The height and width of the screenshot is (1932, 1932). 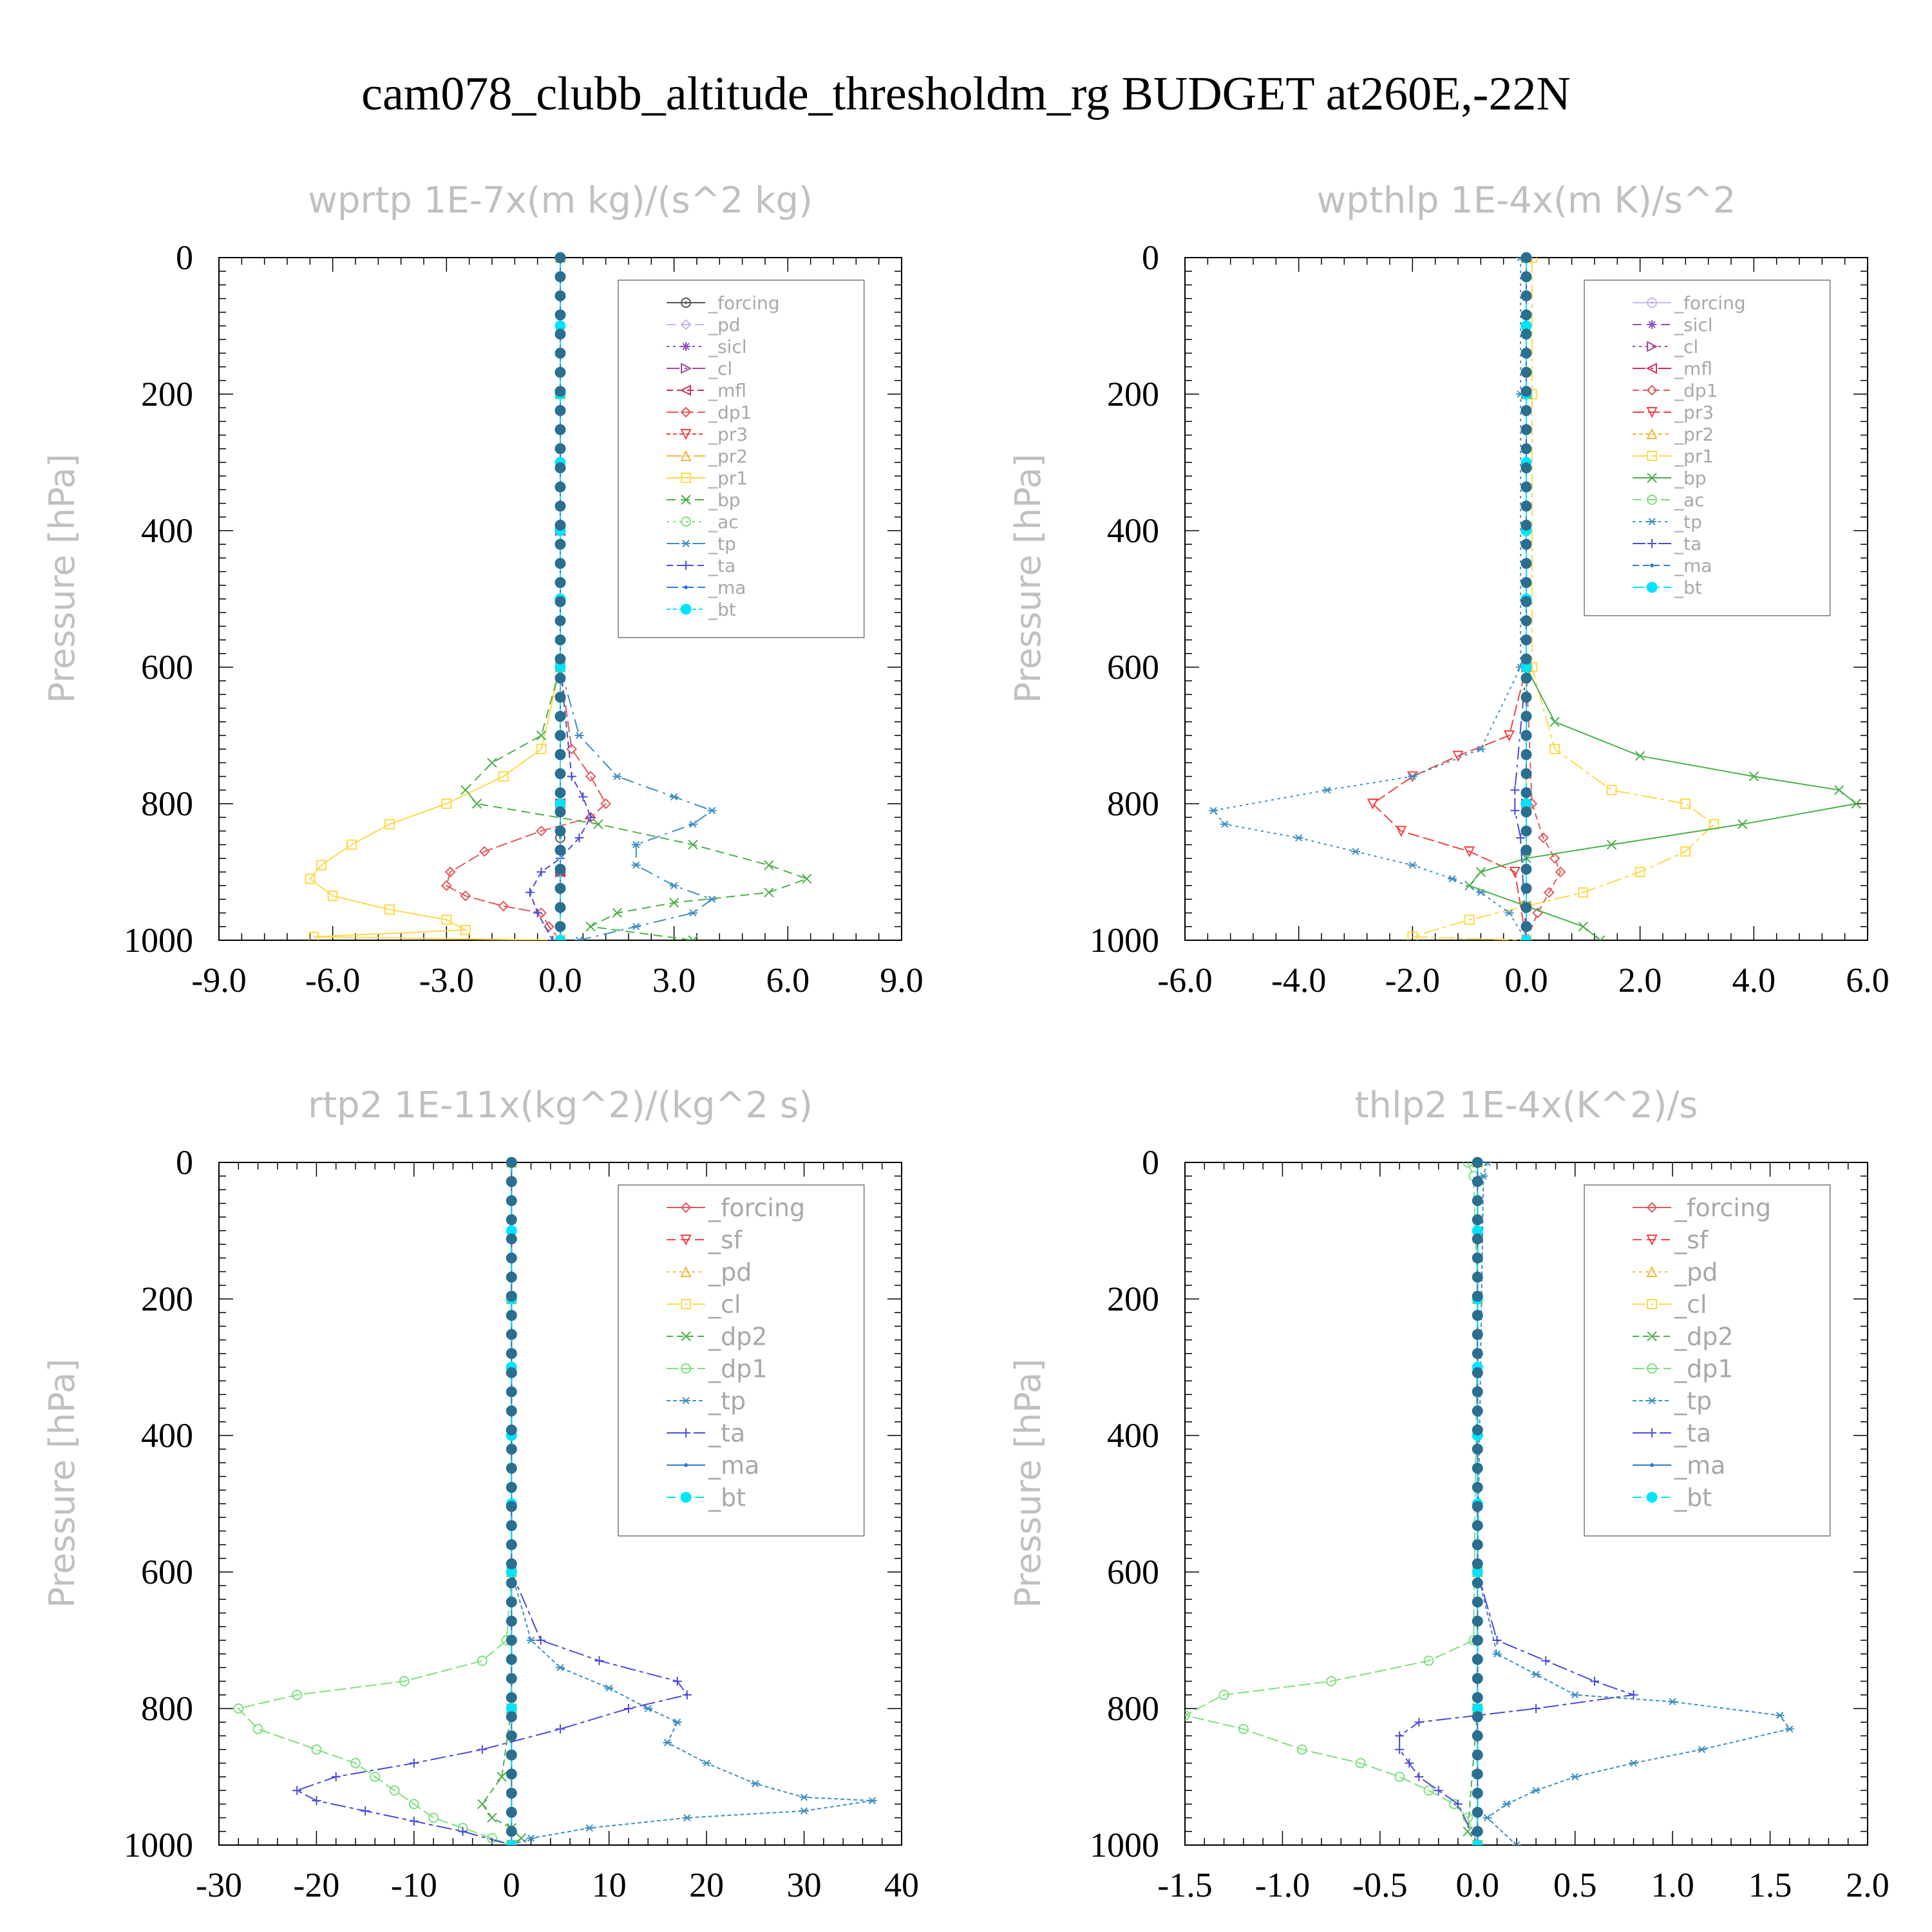 What do you see at coordinates (1380, 1885) in the screenshot?
I see `x-tick-label: -0.5` at bounding box center [1380, 1885].